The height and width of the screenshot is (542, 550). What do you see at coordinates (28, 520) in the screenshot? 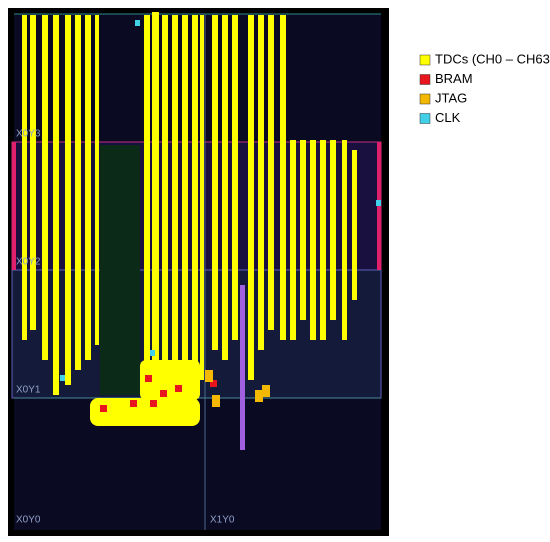
I see `region-label: X0Y0` at bounding box center [28, 520].